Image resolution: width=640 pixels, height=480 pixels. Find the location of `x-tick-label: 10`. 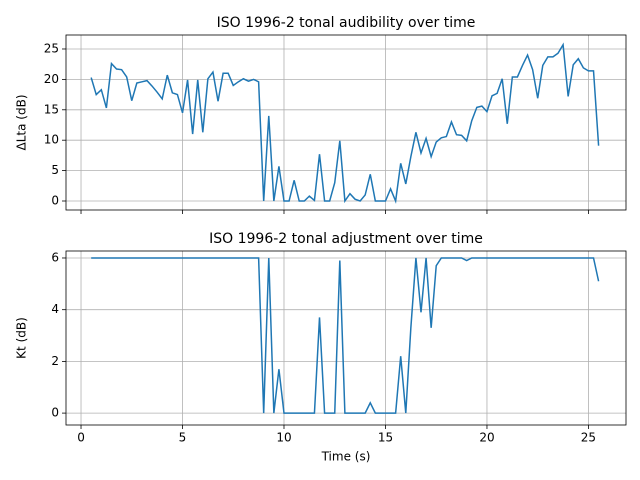

x-tick-label: 10 is located at coordinates (283, 438).